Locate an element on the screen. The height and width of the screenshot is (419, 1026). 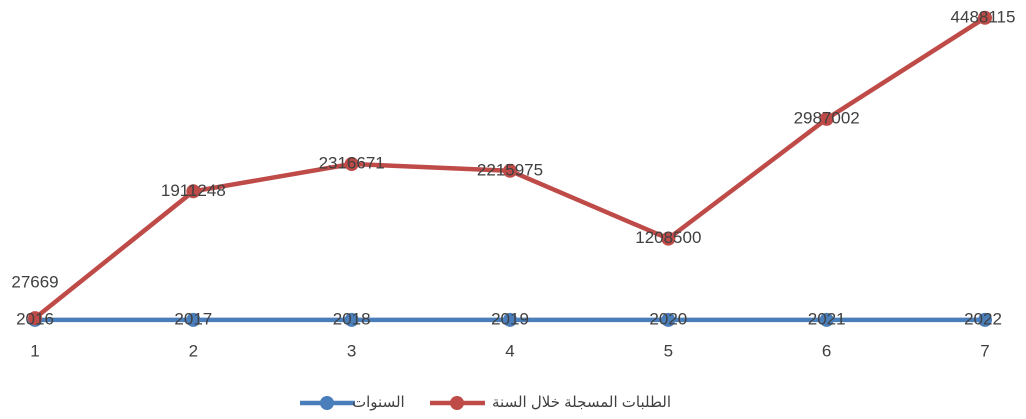
data-label: 2018 is located at coordinates (352, 318).